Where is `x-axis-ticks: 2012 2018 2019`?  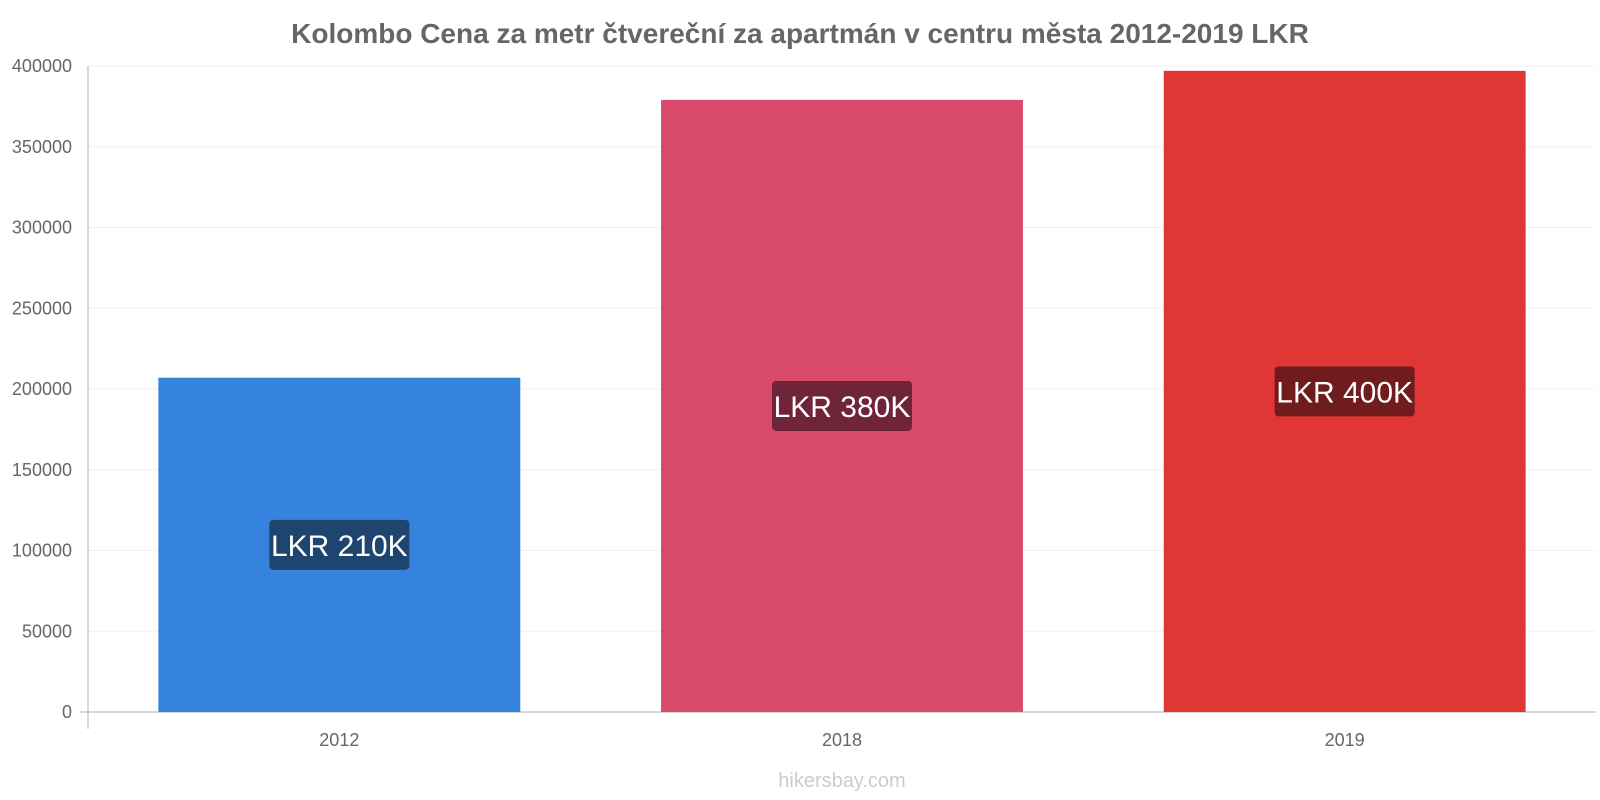 x-axis-ticks: 2012 2018 2019 is located at coordinates (841, 740).